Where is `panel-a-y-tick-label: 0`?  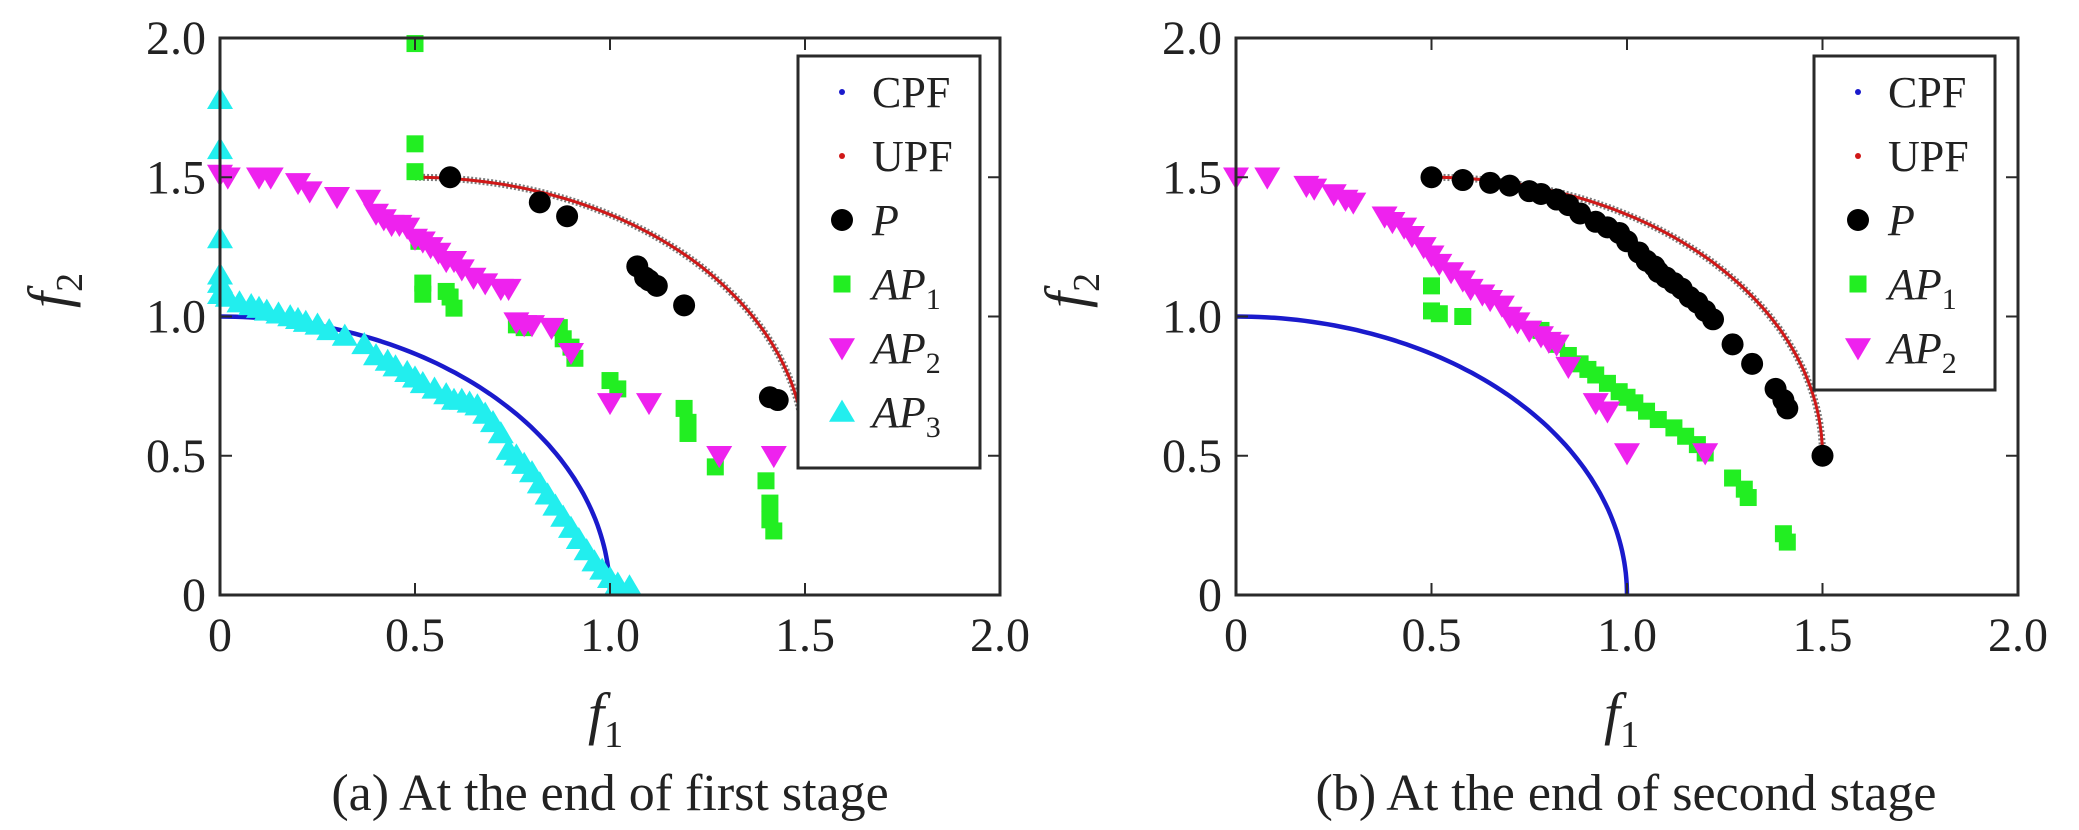
panel-a-y-tick-label: 0 is located at coordinates (194, 595).